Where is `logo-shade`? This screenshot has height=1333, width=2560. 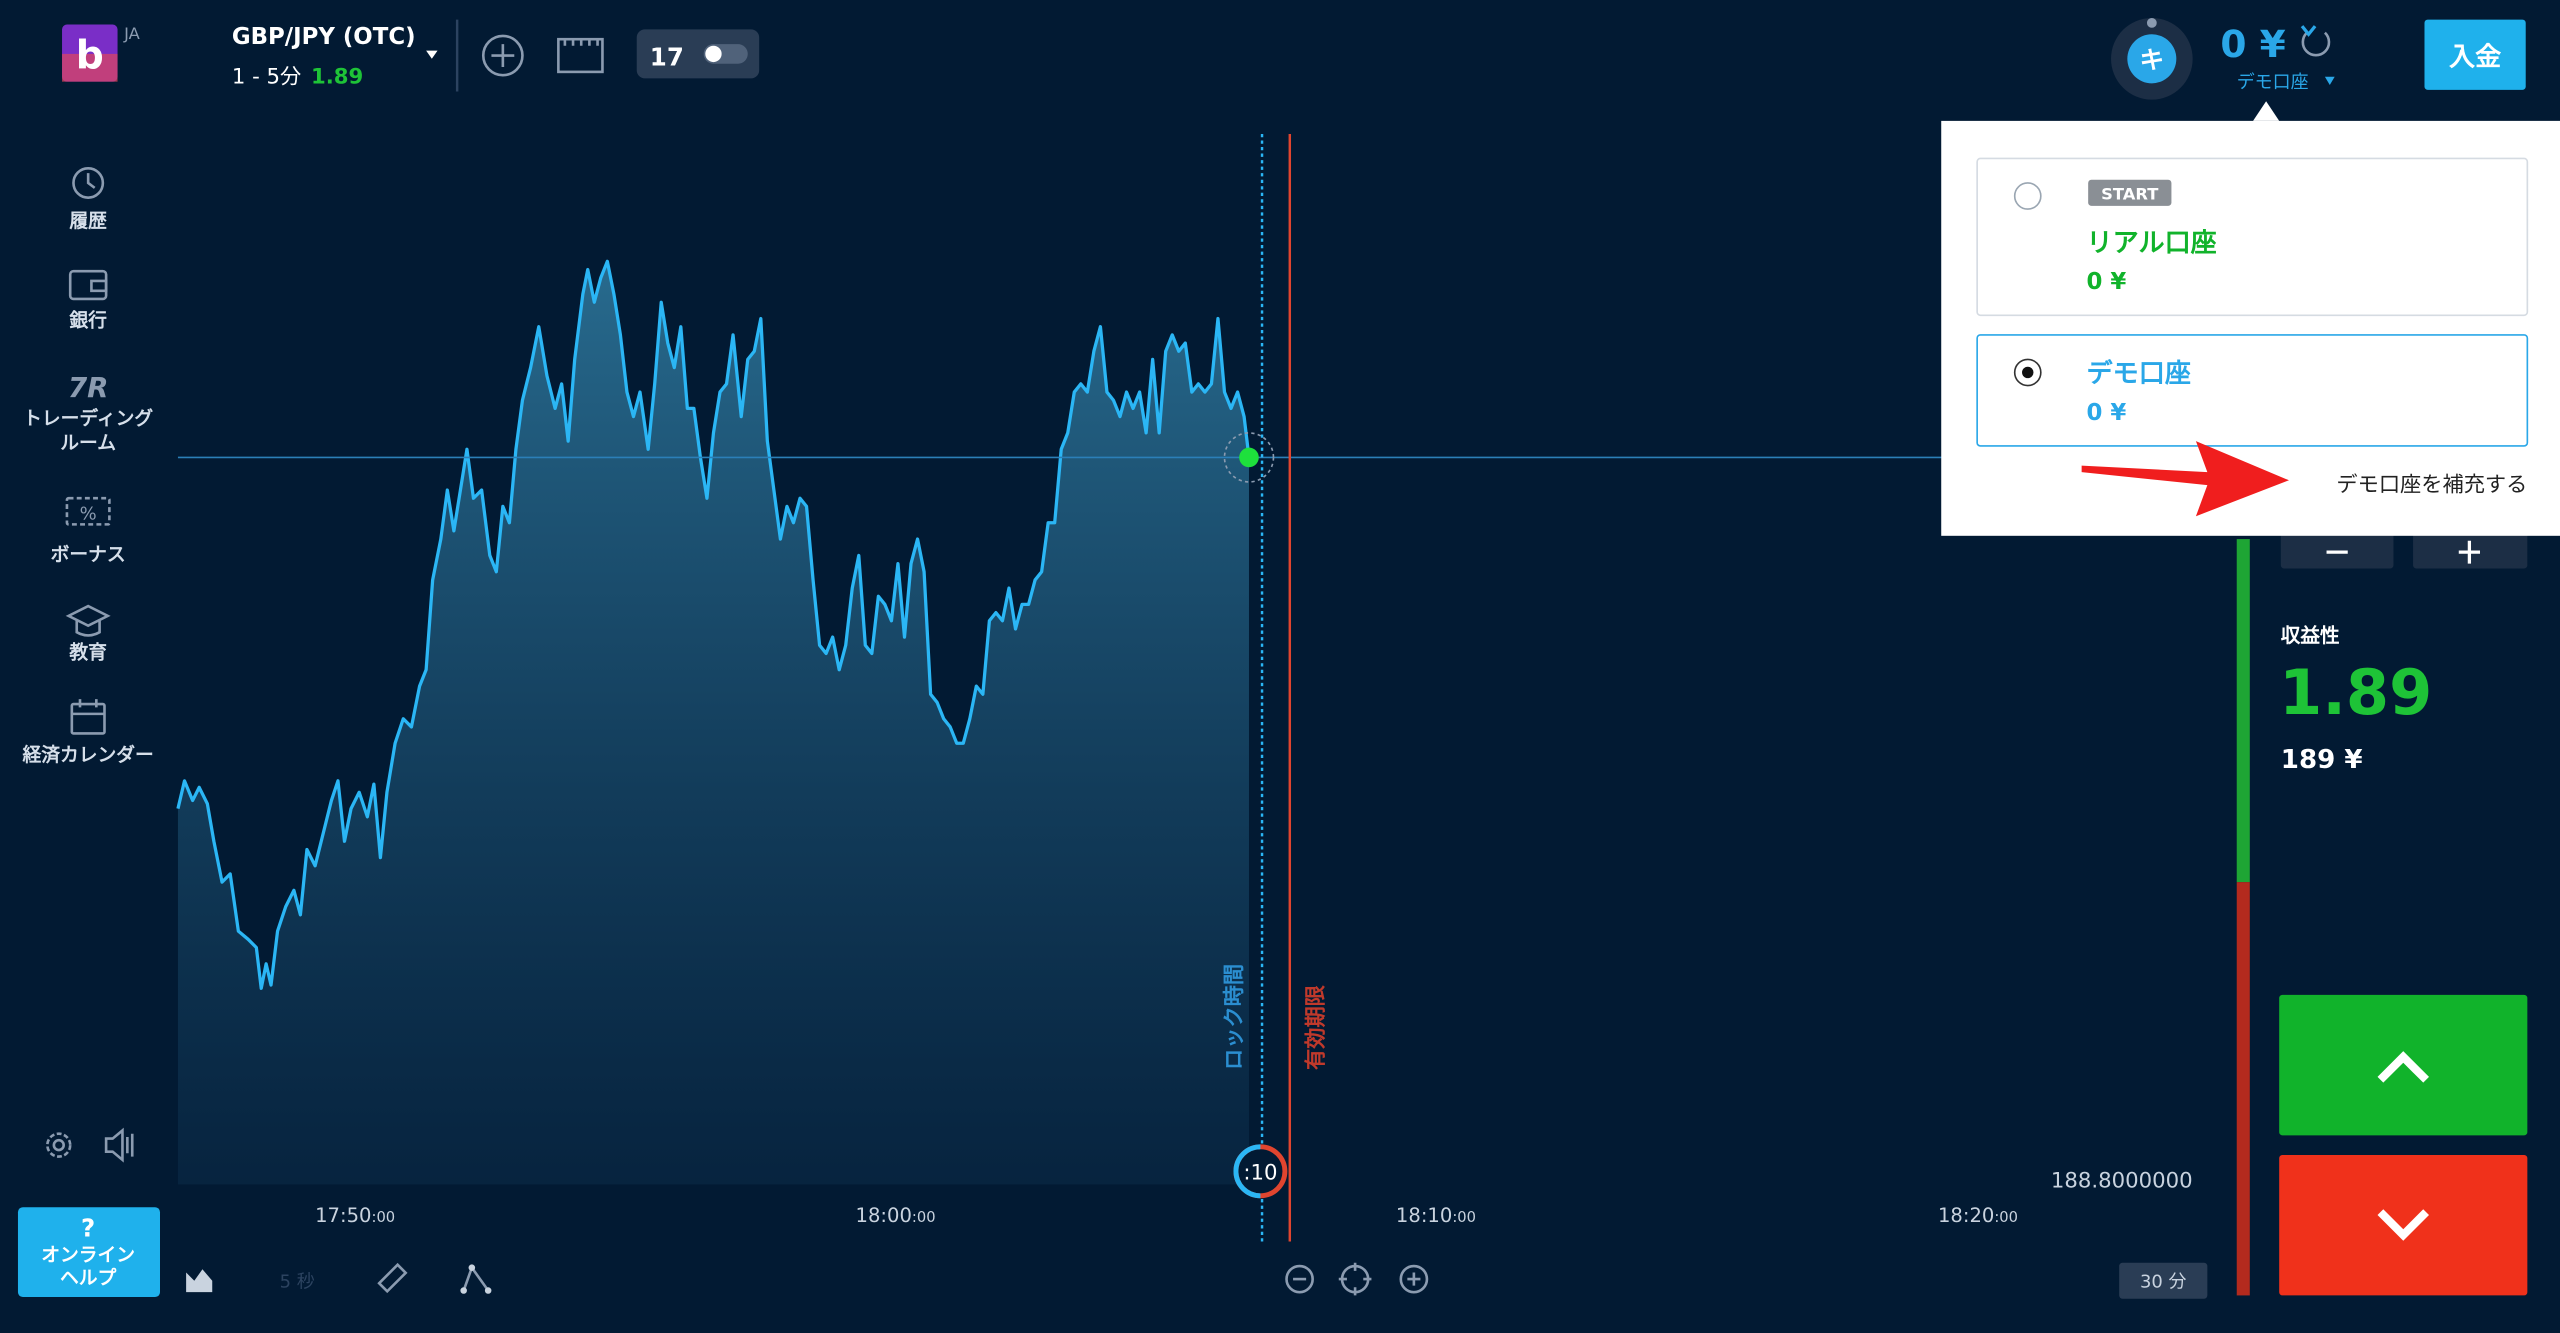 logo-shade is located at coordinates (90, 67).